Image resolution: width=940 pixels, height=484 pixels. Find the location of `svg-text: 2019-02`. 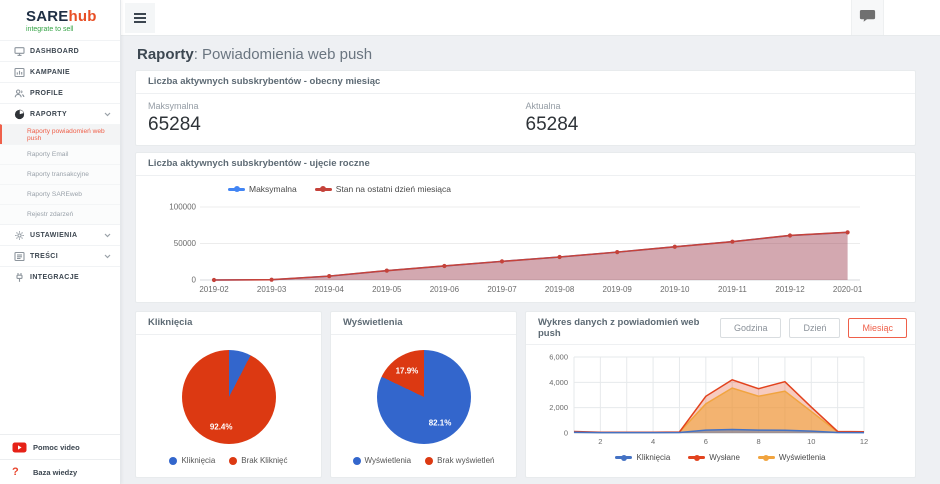

svg-text: 2019-02 is located at coordinates (214, 289).